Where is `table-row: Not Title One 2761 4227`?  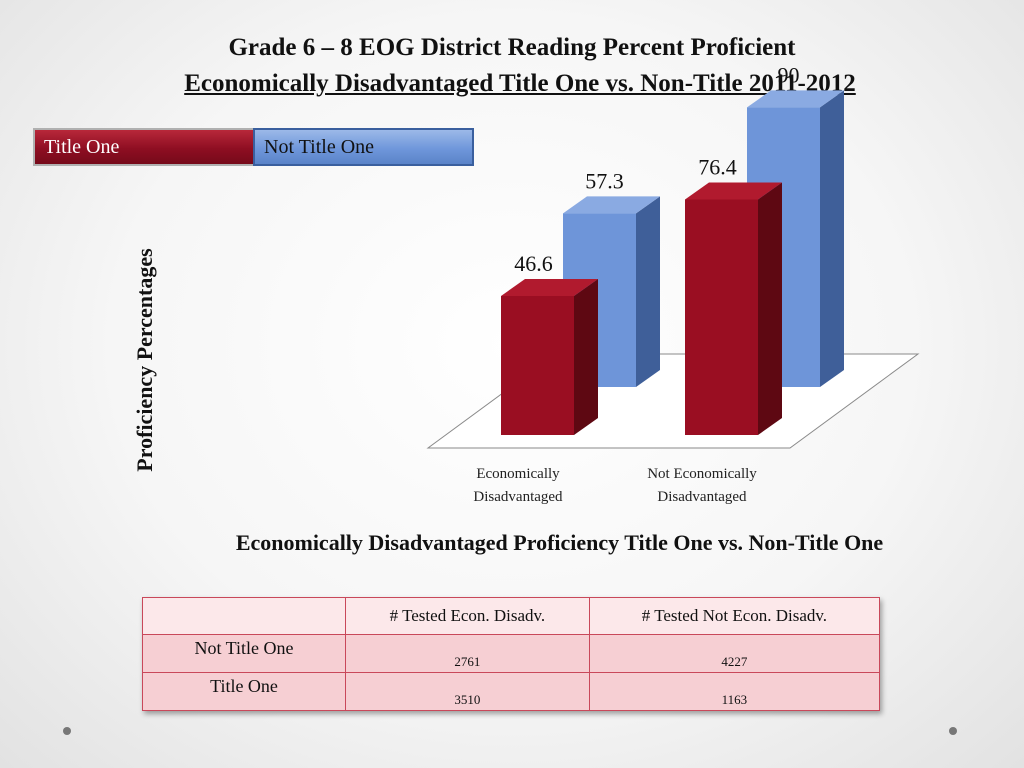
table-row: Not Title One 2761 4227 is located at coordinates (511, 653).